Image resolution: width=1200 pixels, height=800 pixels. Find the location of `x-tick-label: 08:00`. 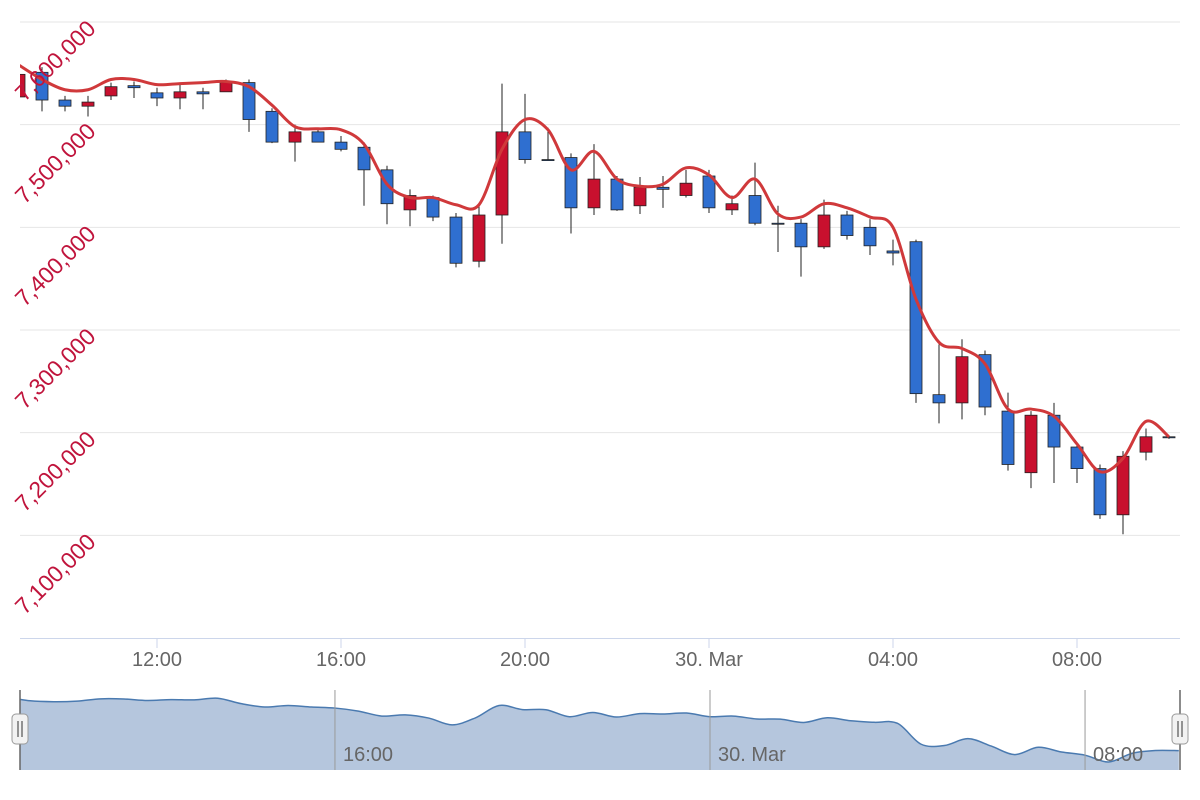

x-tick-label: 08:00 is located at coordinates (1077, 660).